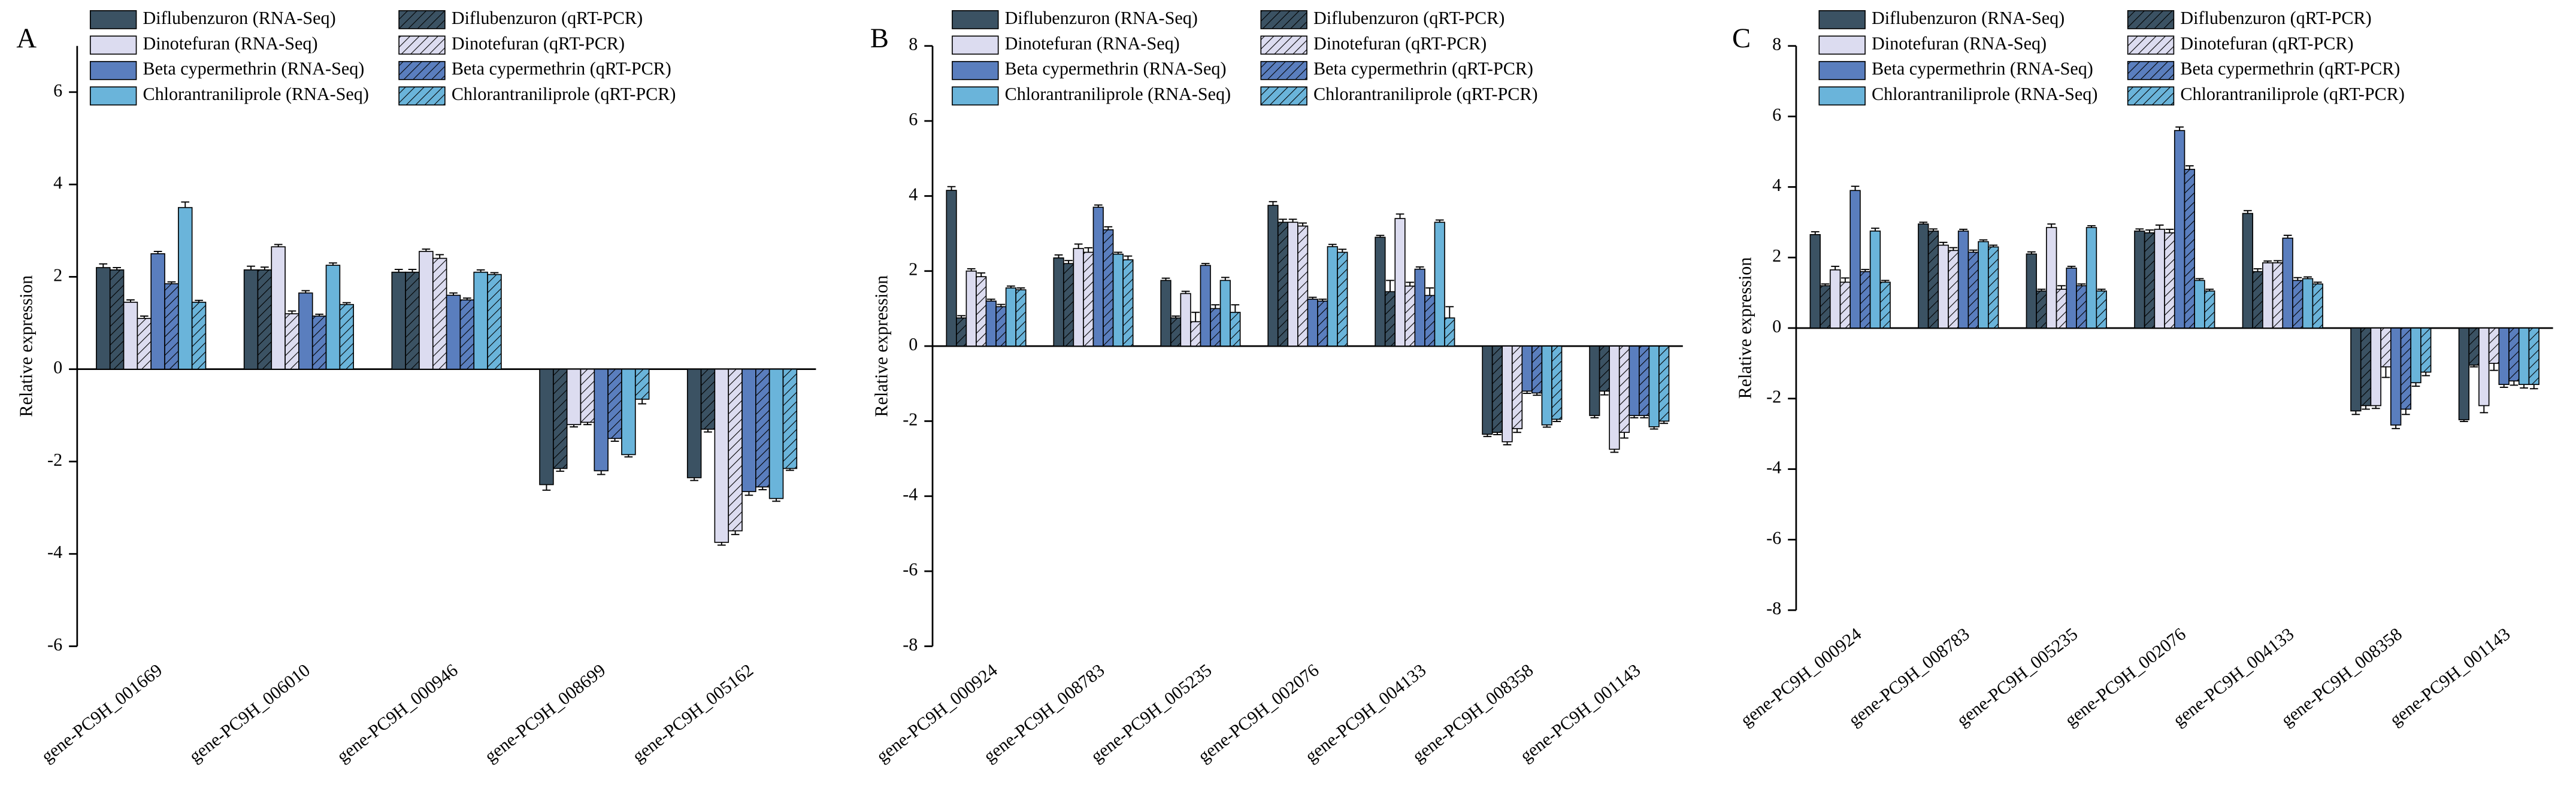 Image resolution: width=2576 pixels, height=807 pixels. Describe the element at coordinates (910, 419) in the screenshot. I see `y-tick-label: -2` at that location.